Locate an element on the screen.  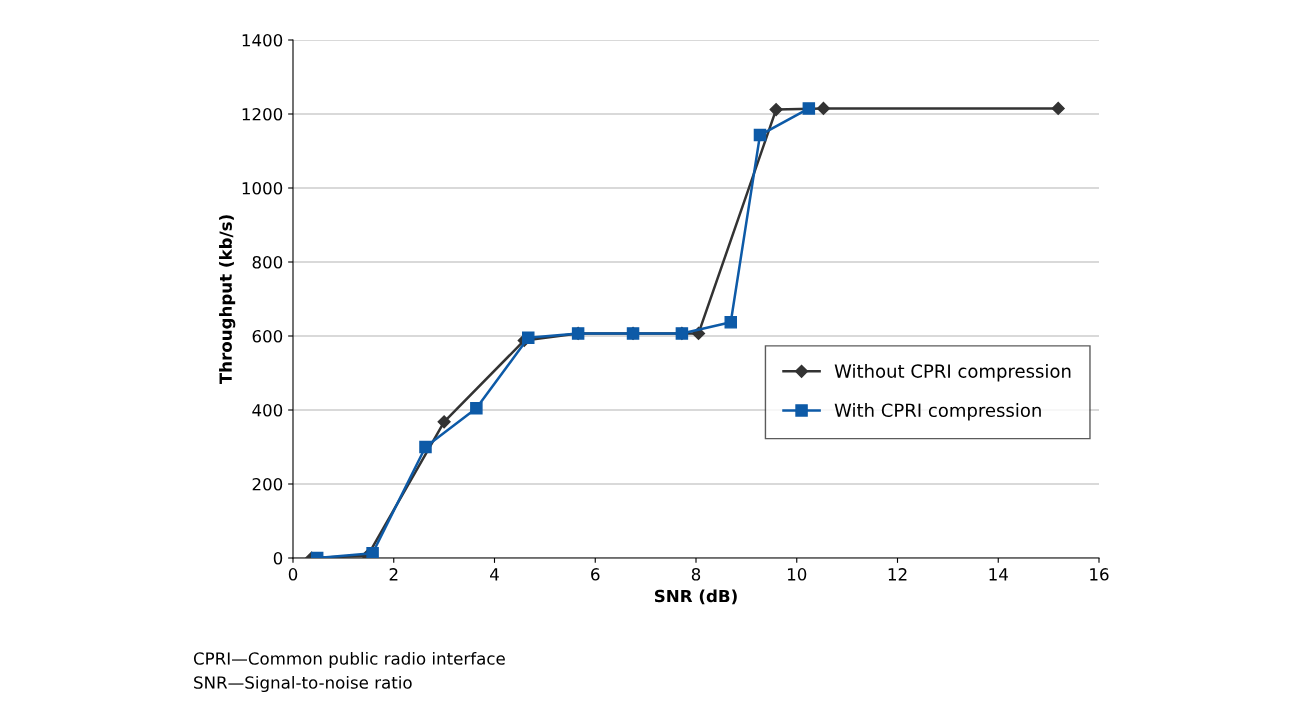
y-tick-label: 1200 is located at coordinates (262, 114).